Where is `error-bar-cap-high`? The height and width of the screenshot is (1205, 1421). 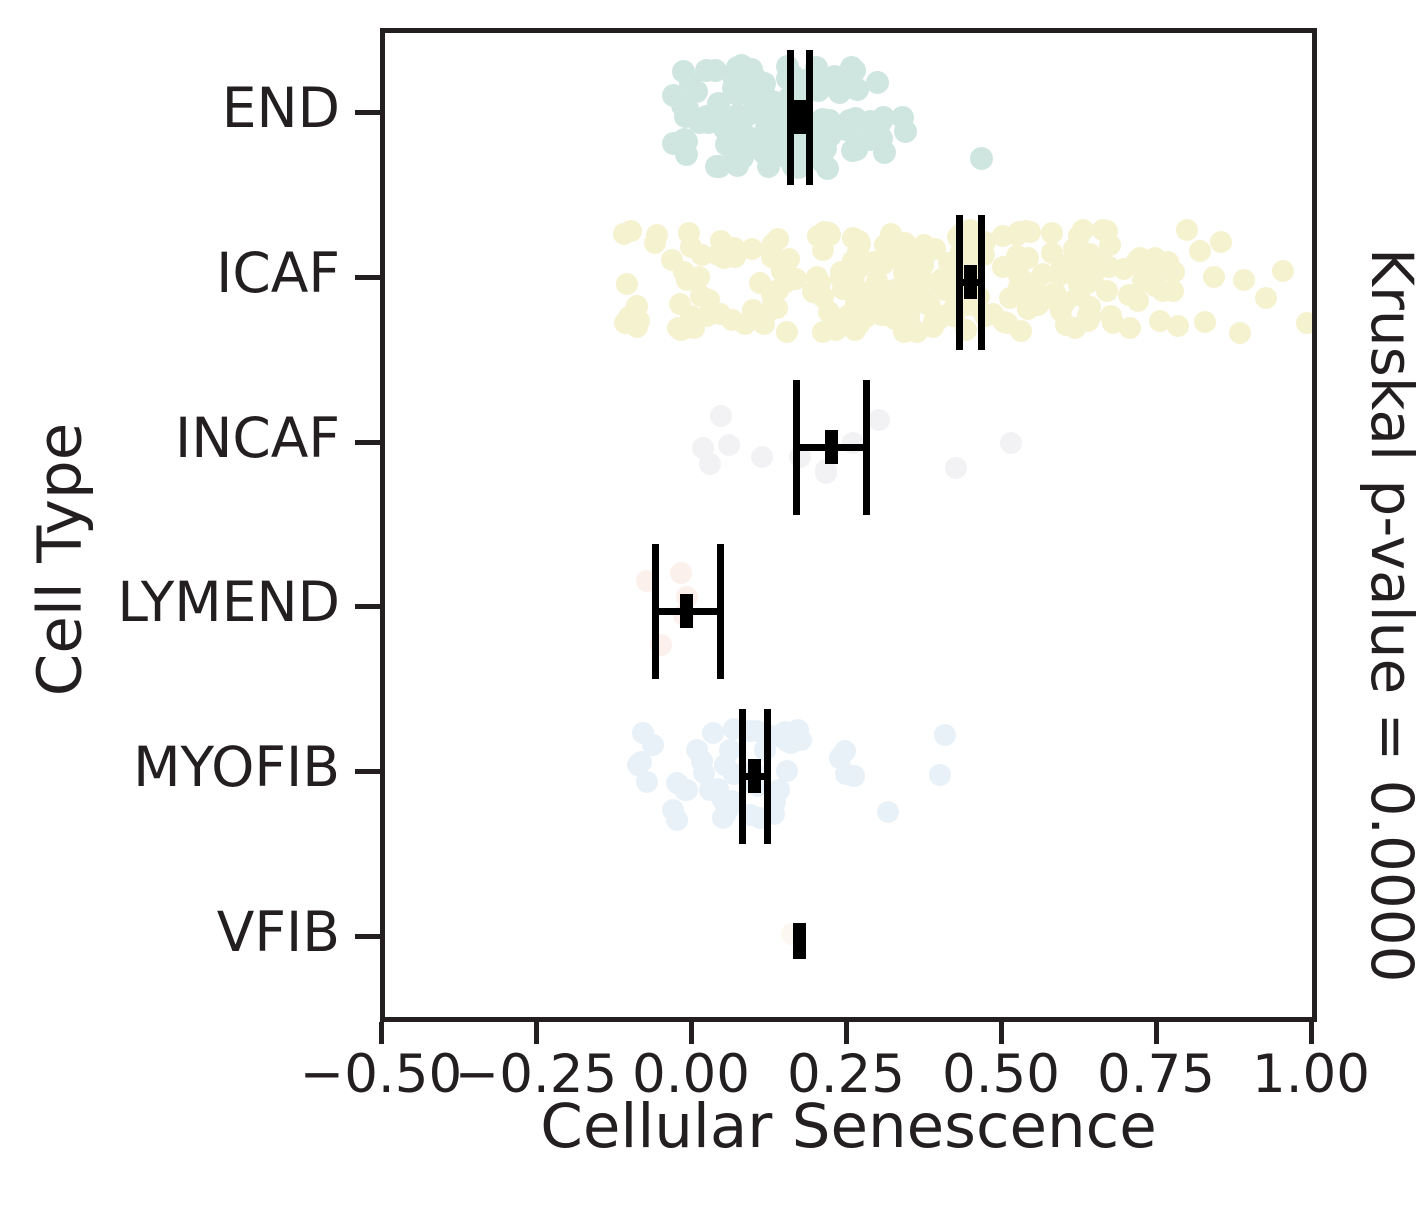
error-bar-cap-high is located at coordinates (767, 776).